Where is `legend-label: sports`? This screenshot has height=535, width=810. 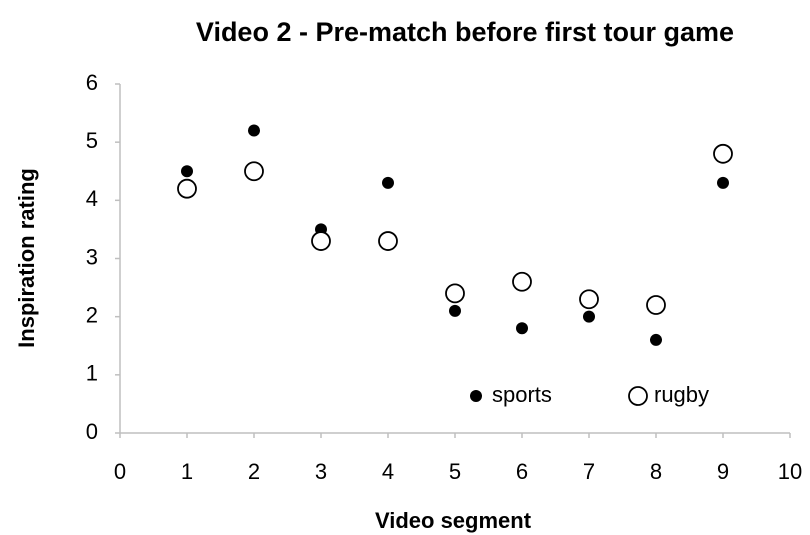
legend-label: sports is located at coordinates (522, 394).